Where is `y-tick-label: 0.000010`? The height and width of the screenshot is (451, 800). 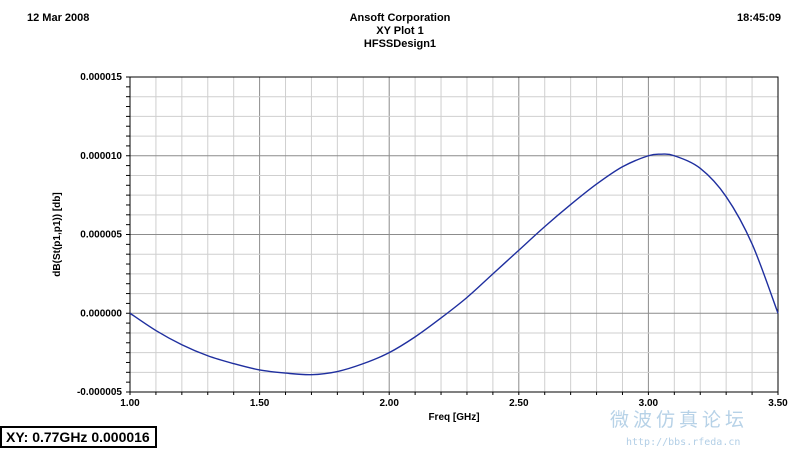
y-tick-label: 0.000010 is located at coordinates (101, 156).